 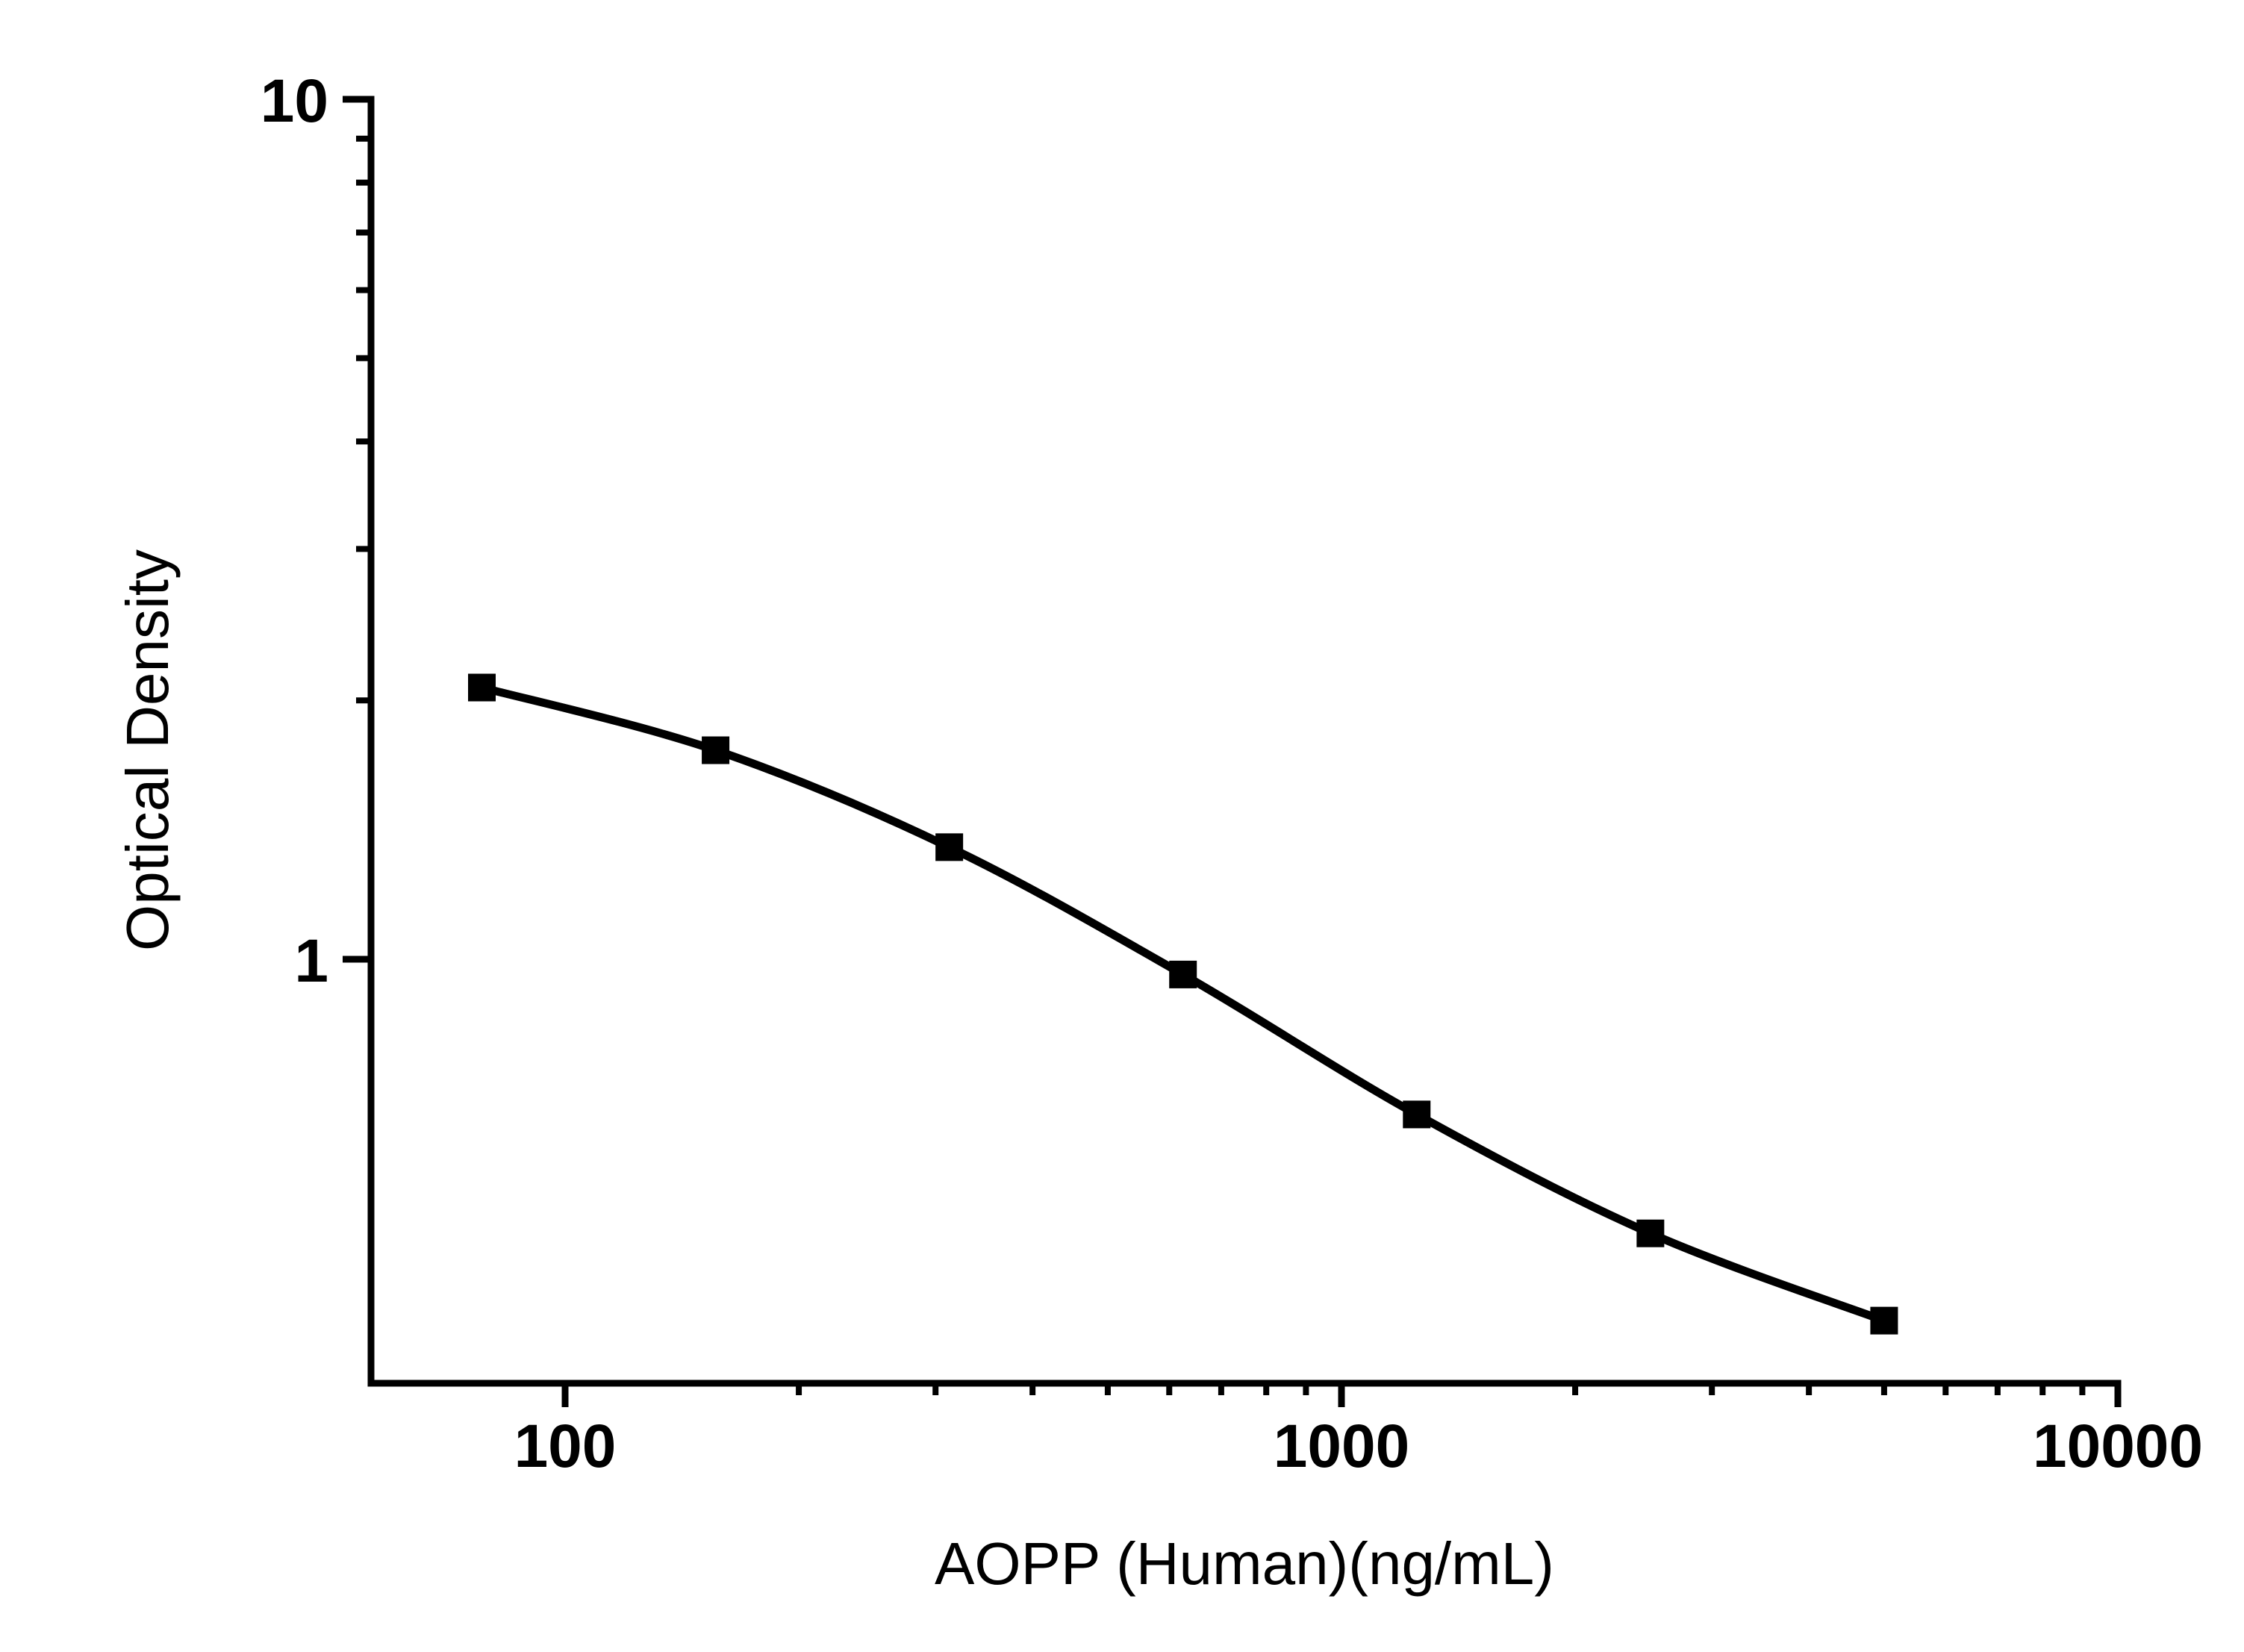 What do you see at coordinates (294, 101) in the screenshot?
I see `y-tick-label: 10` at bounding box center [294, 101].